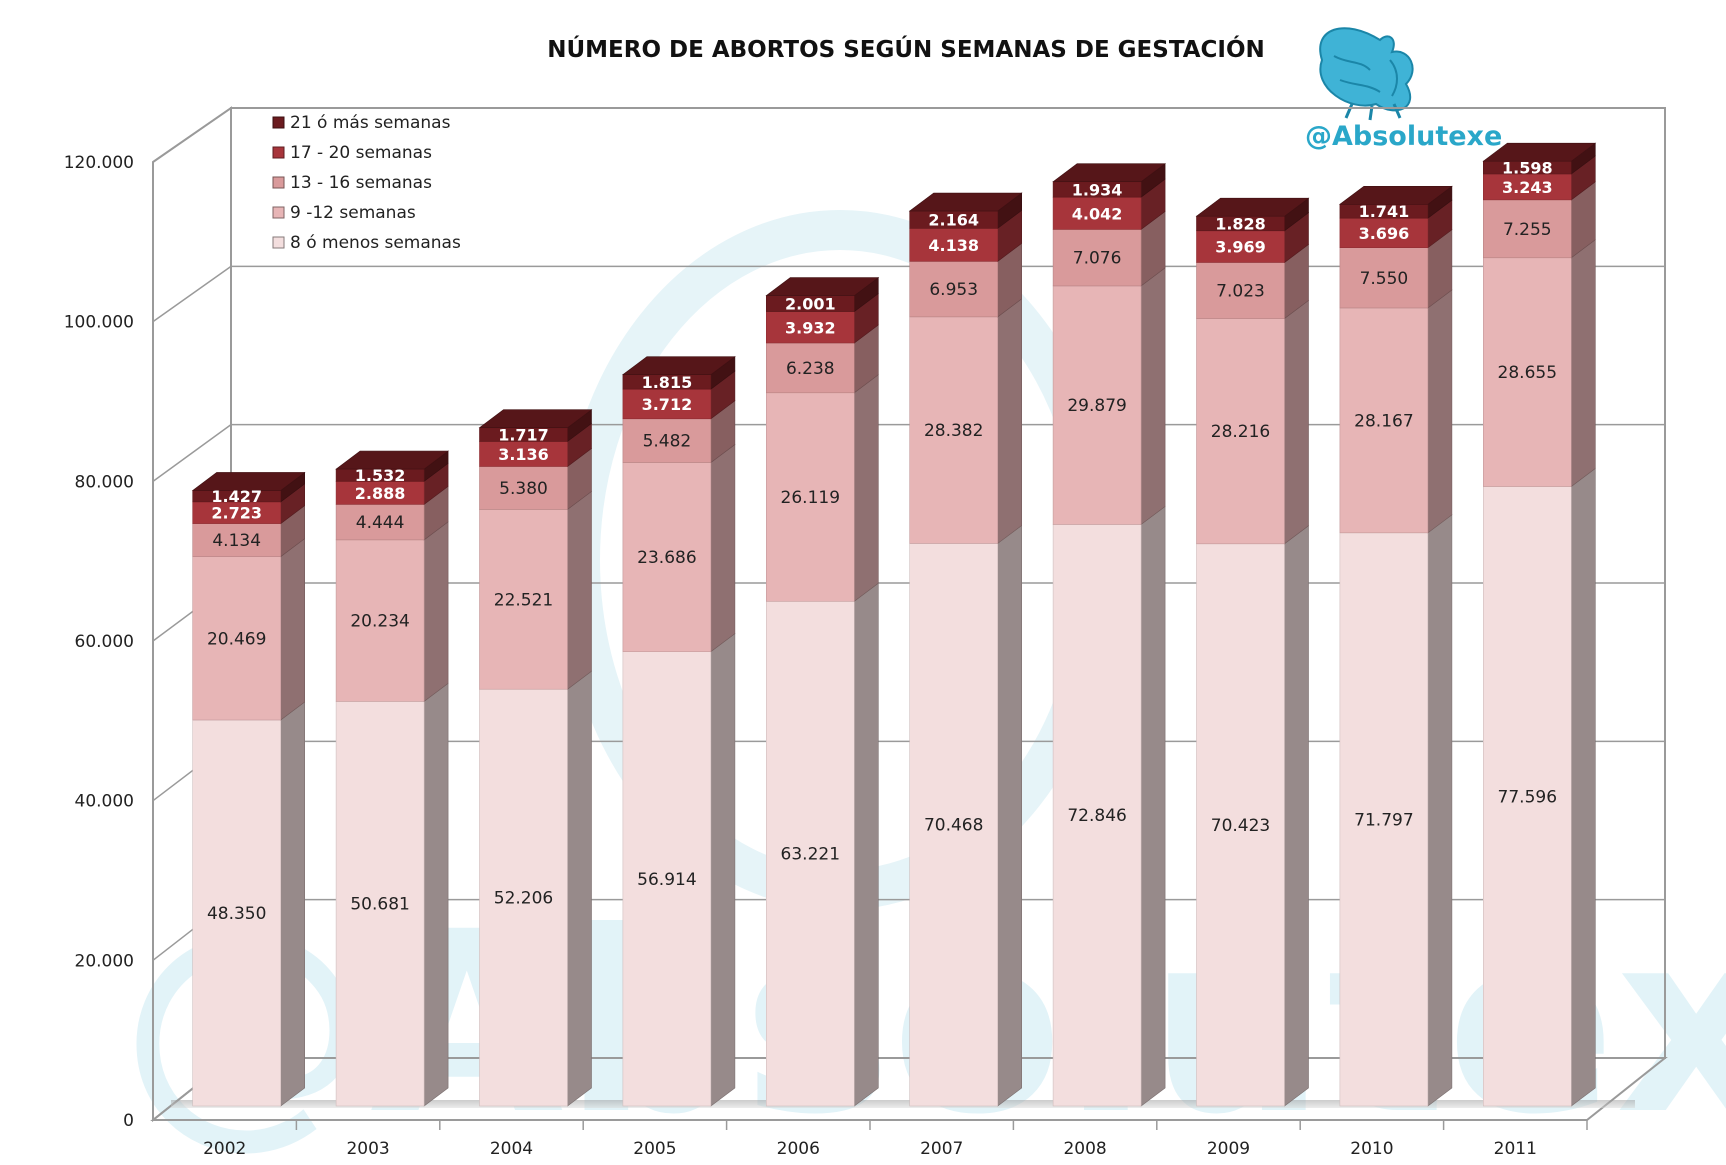 This screenshot has width=1726, height=1165. What do you see at coordinates (666, 558) in the screenshot?
I see `data-label: 23.686` at bounding box center [666, 558].